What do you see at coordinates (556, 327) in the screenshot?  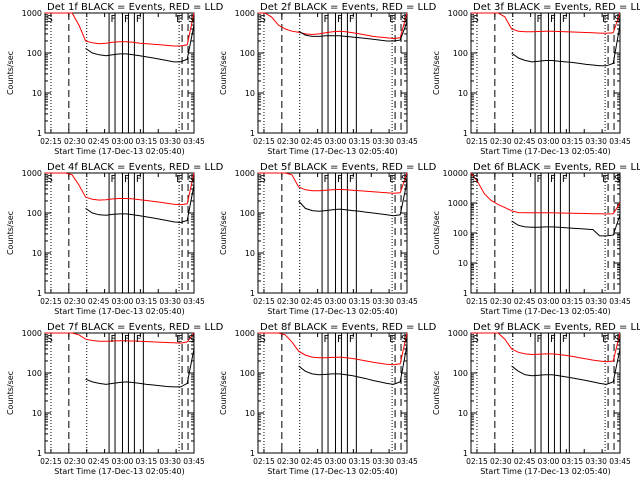 I see `chart-title: Det 9f BLACK = Events, RED = LLD` at bounding box center [556, 327].